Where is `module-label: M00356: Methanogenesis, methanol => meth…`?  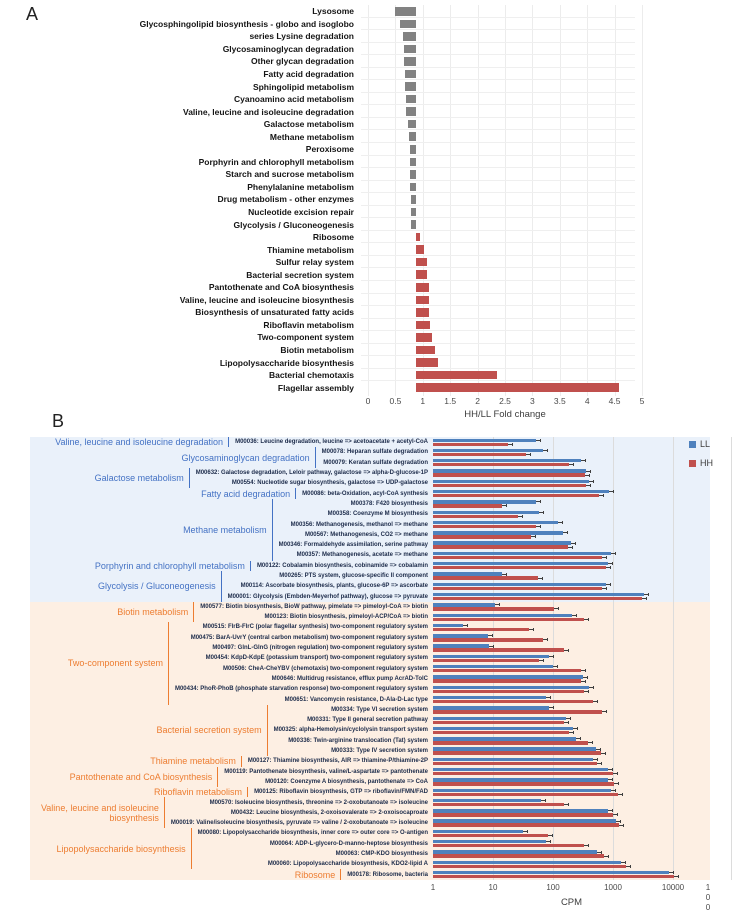
module-label: M00356: Methanogenesis, methanol => meth… is located at coordinates (359, 524).